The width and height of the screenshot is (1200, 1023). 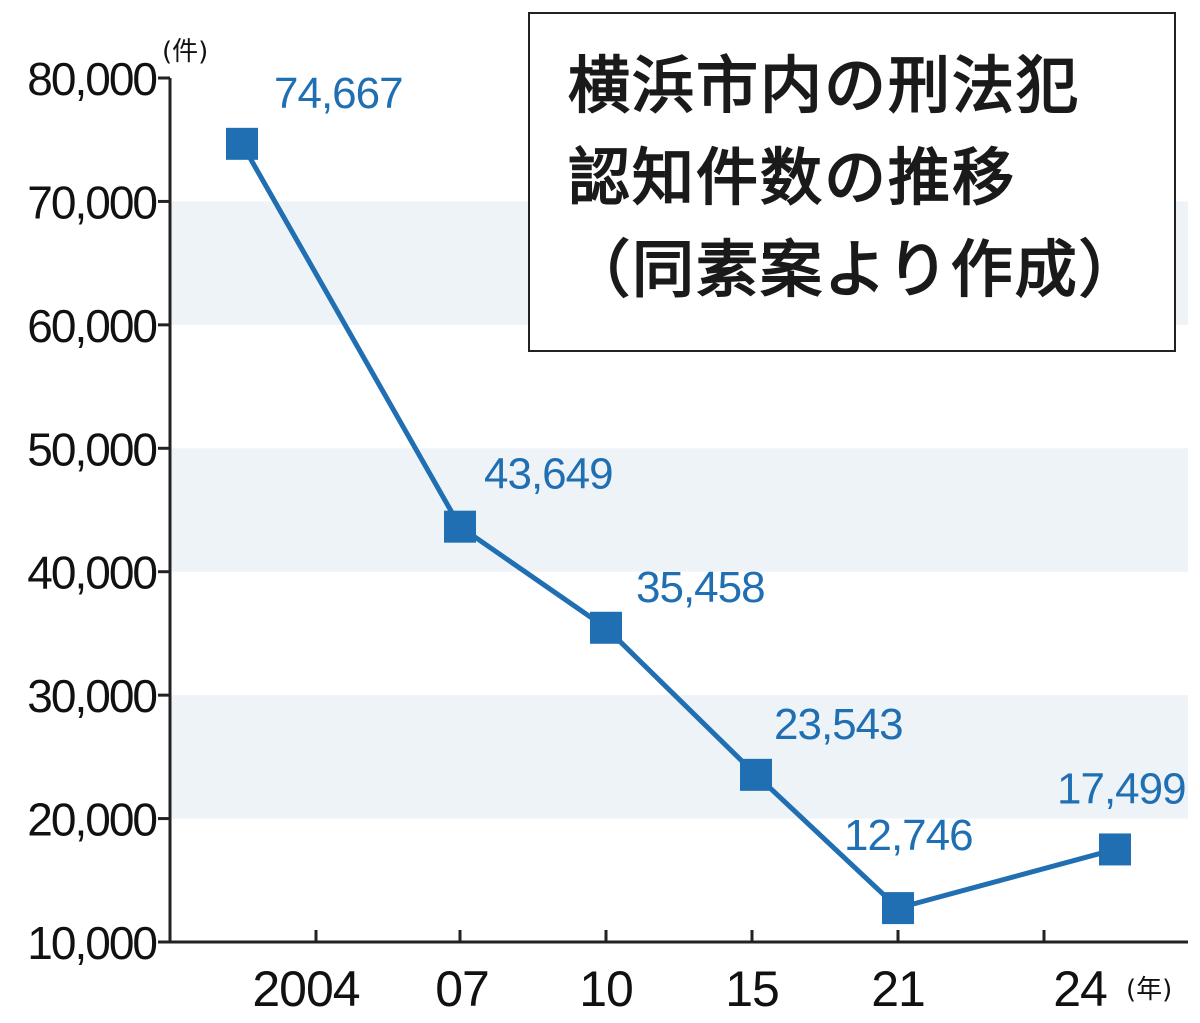 What do you see at coordinates (91, 79) in the screenshot?
I see `y-tick-label: 80,000` at bounding box center [91, 79].